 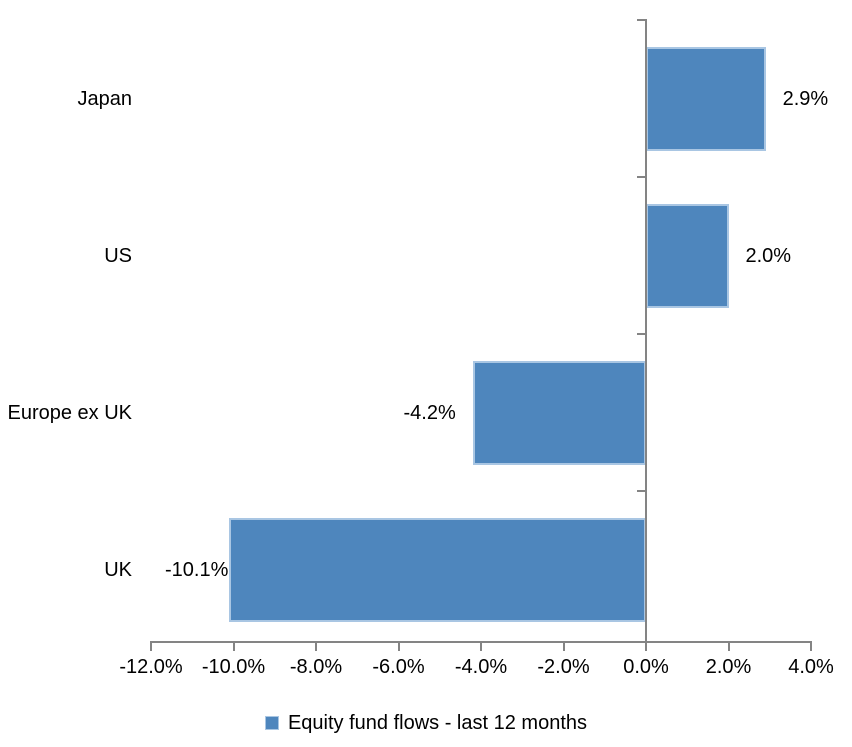 I want to click on data-label-japan: 2.9%, so click(x=805, y=98).